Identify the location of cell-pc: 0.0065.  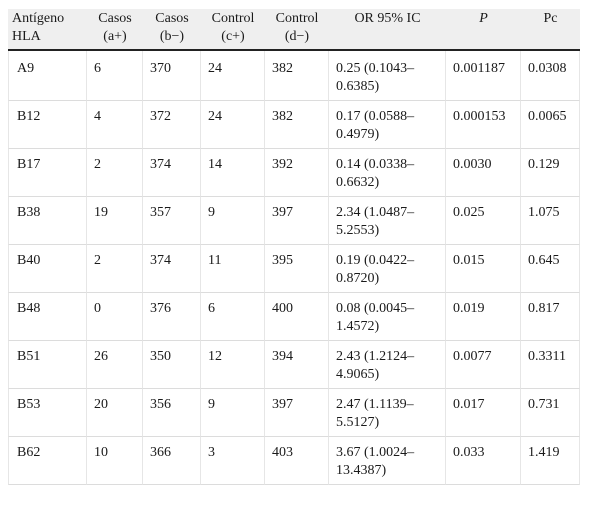
(550, 125).